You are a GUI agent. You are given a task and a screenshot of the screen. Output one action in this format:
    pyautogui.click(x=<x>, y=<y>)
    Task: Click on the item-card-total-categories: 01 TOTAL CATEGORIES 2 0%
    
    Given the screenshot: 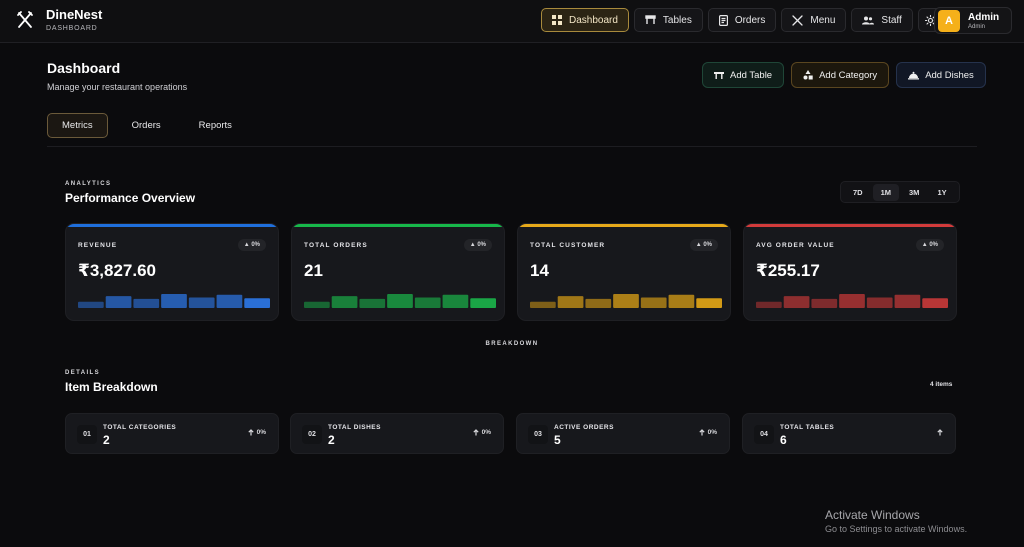 What is the action you would take?
    pyautogui.click(x=172, y=433)
    